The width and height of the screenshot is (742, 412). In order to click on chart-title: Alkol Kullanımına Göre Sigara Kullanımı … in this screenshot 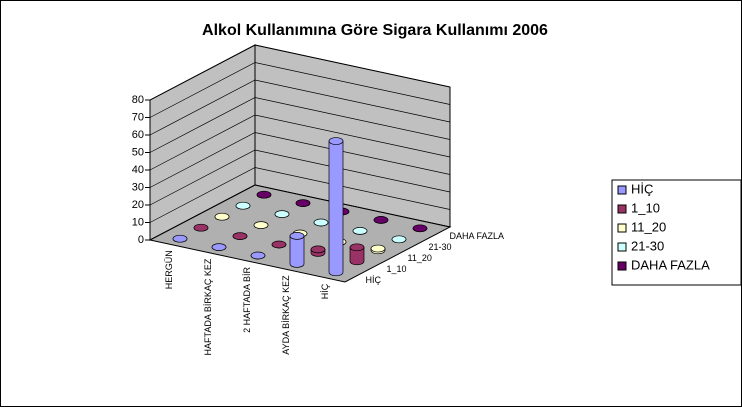, I will do `click(375, 30)`.